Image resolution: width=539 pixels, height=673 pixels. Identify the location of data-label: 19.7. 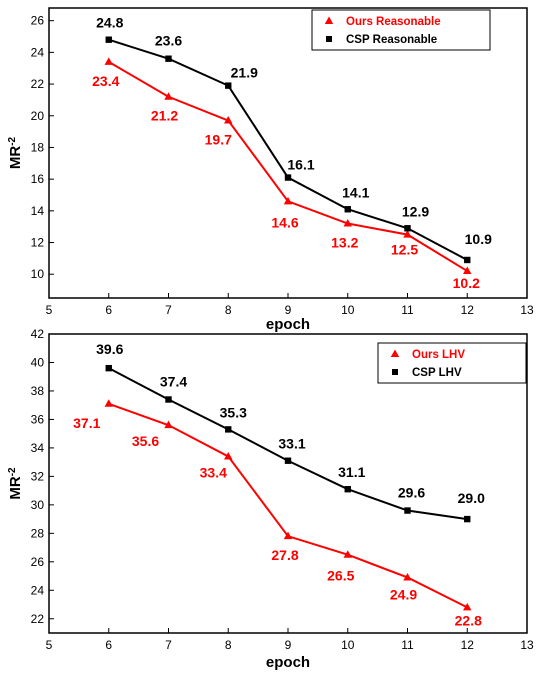
(218, 140).